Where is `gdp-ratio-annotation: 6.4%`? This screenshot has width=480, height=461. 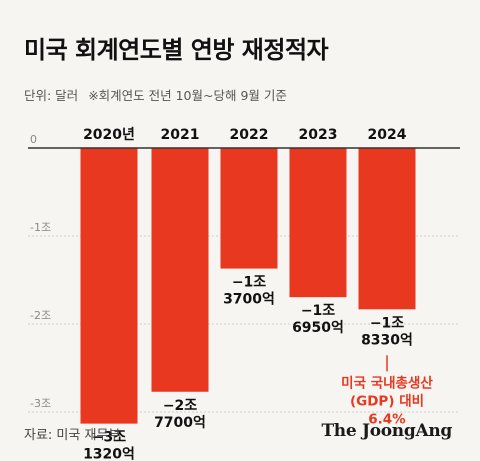 gdp-ratio-annotation: 6.4% is located at coordinates (387, 419).